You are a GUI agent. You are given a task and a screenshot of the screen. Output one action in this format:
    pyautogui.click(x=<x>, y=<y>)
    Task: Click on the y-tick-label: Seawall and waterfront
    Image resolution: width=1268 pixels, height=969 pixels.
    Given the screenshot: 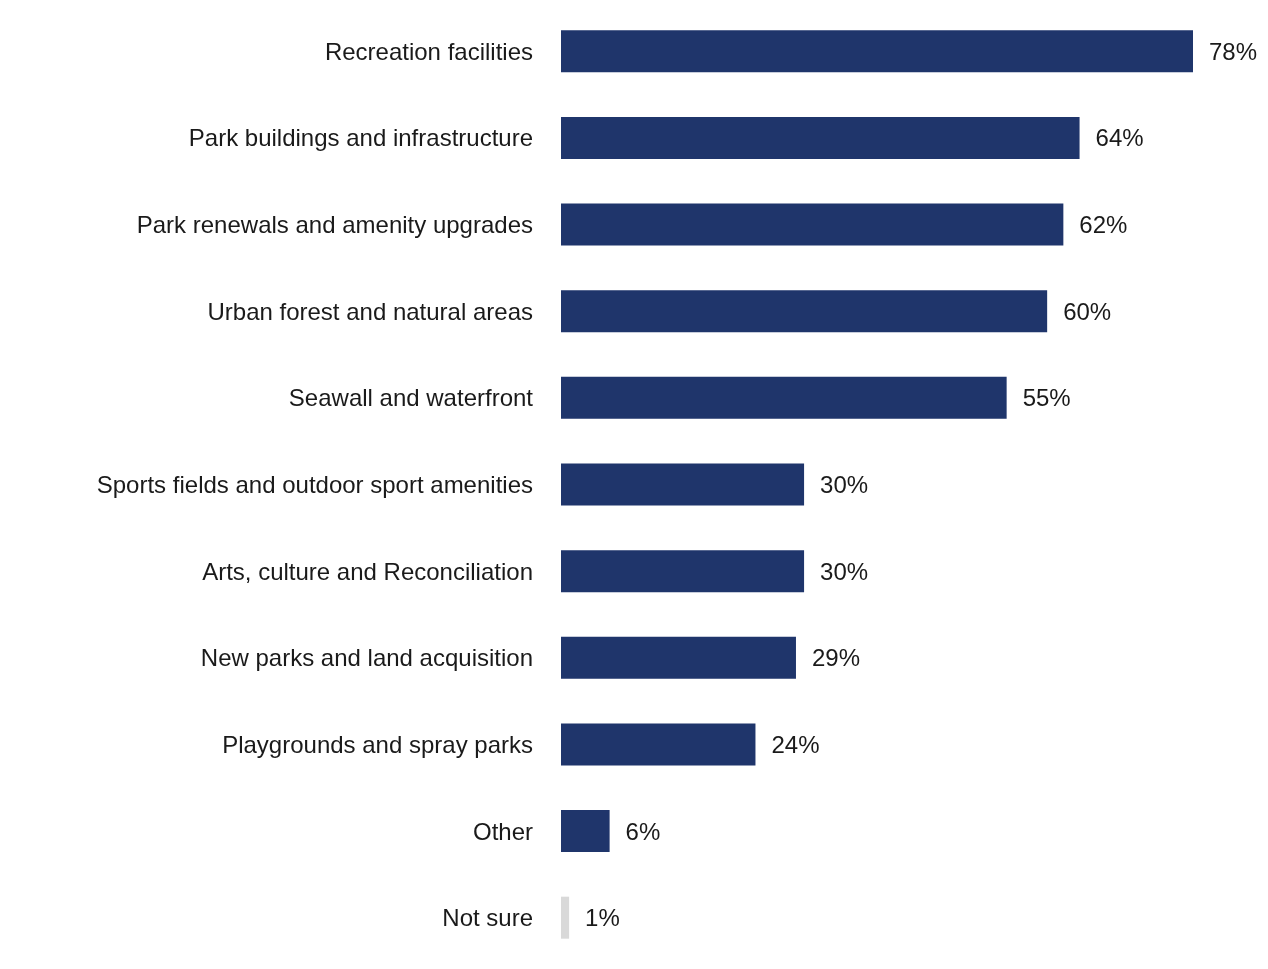 What is the action you would take?
    pyautogui.click(x=411, y=398)
    